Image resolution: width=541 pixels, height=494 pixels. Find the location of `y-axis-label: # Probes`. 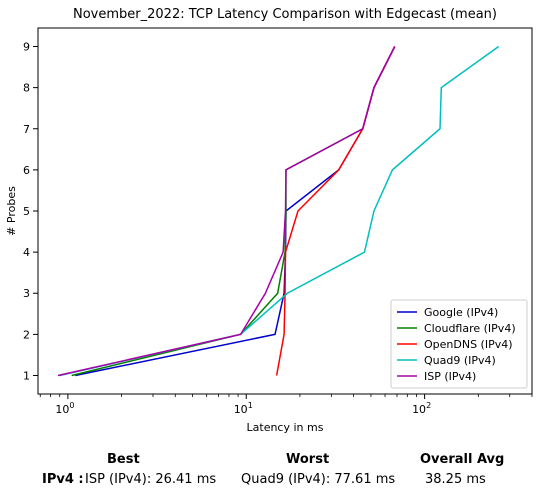

y-axis-label: # Probes is located at coordinates (11, 211).